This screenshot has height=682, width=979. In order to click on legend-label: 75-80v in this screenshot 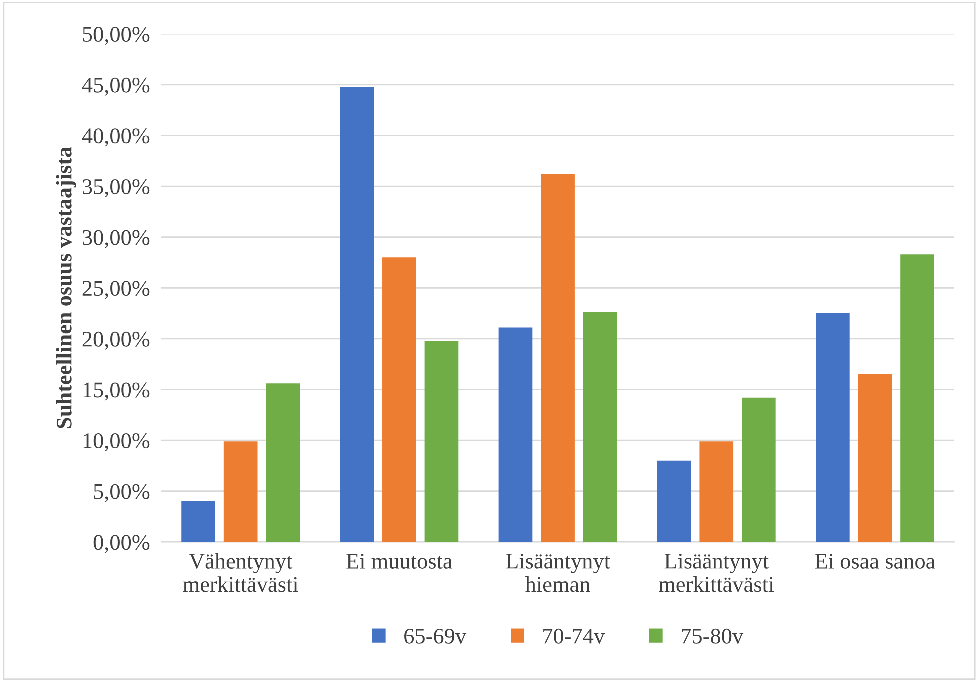, I will do `click(713, 636)`.